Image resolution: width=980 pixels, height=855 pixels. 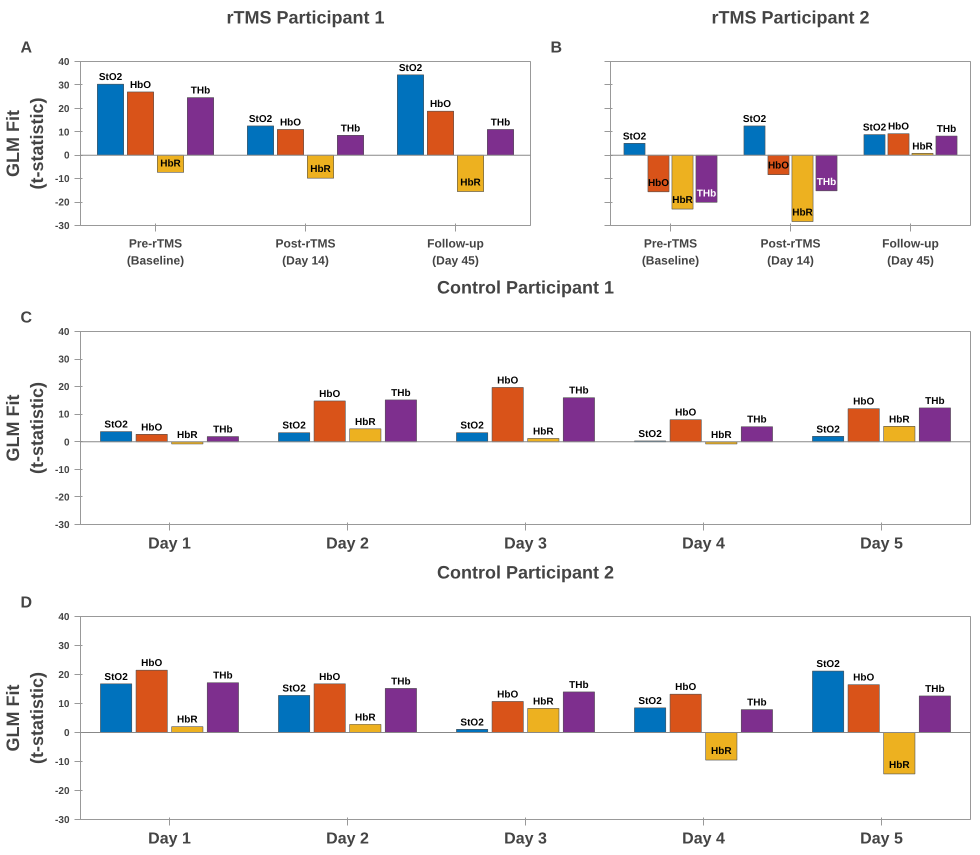 I want to click on text: D, so click(x=26, y=603).